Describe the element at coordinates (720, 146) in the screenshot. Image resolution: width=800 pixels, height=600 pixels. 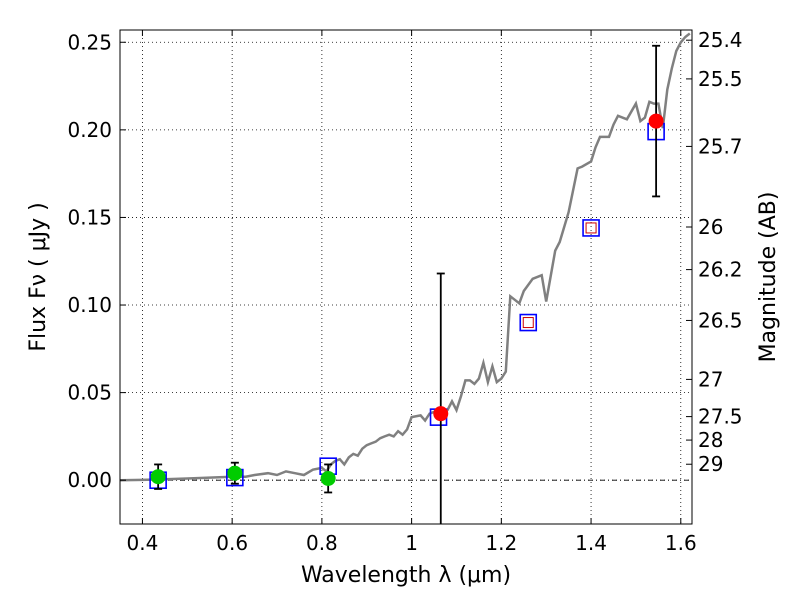
I see `magnitude-tick-label: 25.7` at that location.